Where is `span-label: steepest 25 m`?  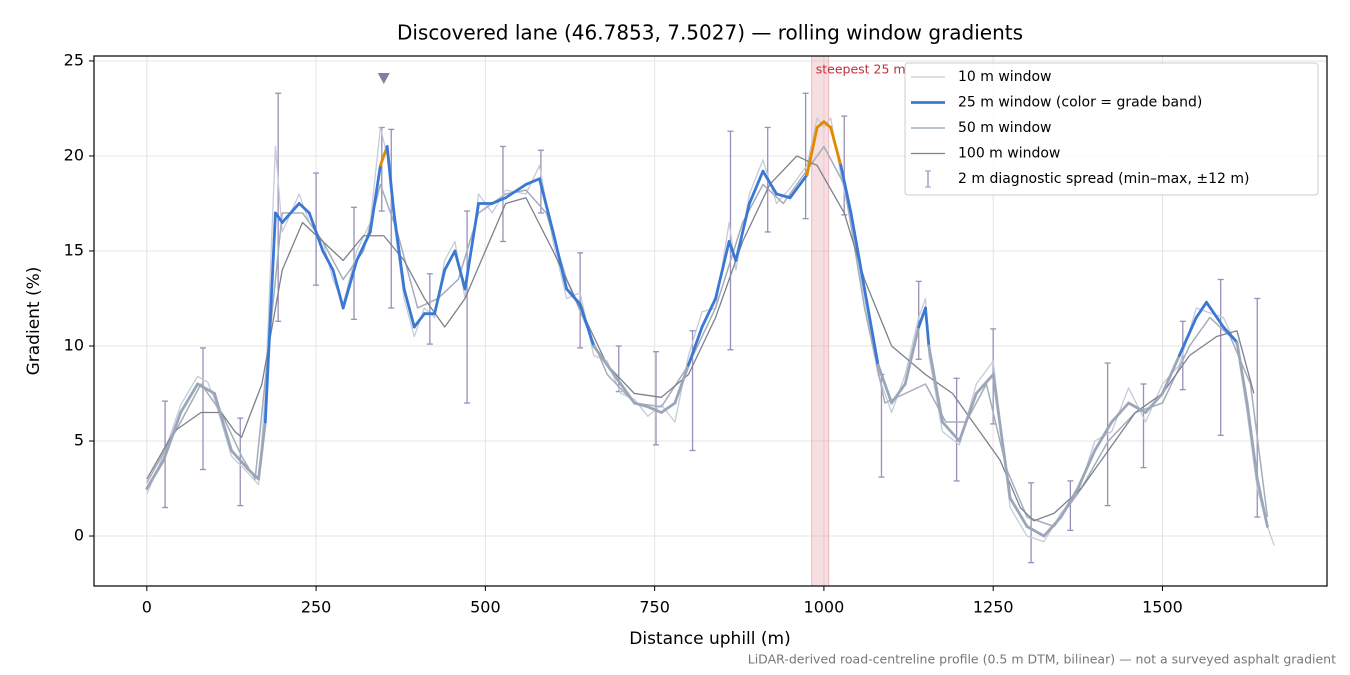 span-label: steepest 25 m is located at coordinates (861, 69).